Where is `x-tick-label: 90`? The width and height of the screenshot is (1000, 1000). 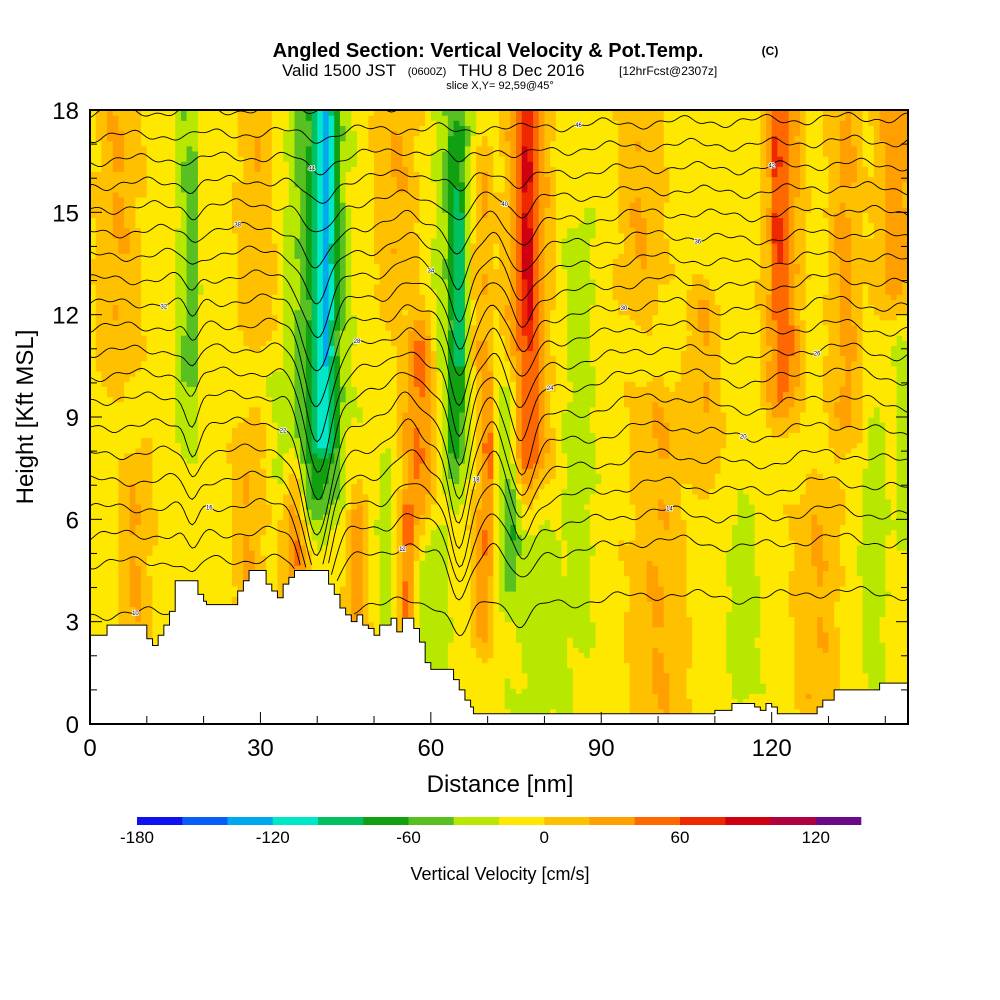
x-tick-label: 90 is located at coordinates (601, 748).